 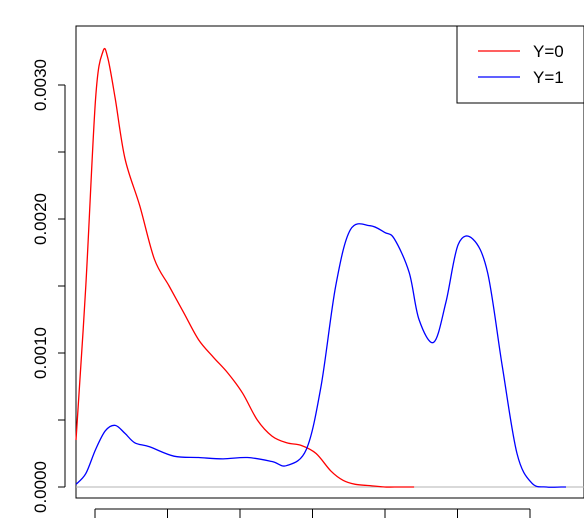 I want to click on y-tick-label: 0.0010, so click(x=40, y=353).